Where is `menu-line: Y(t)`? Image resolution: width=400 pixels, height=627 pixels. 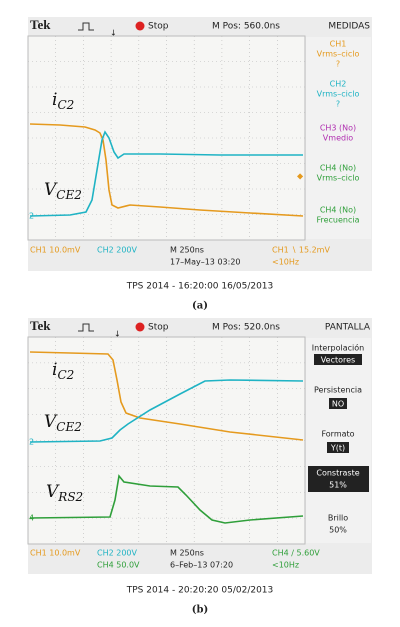 menu-line: Y(t) is located at coordinates (337, 448).